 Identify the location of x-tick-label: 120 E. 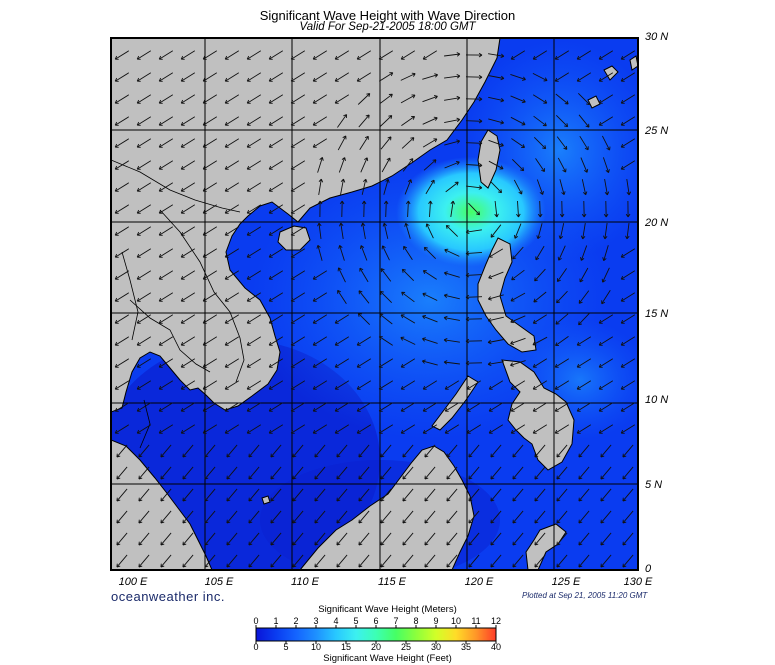
(479, 582).